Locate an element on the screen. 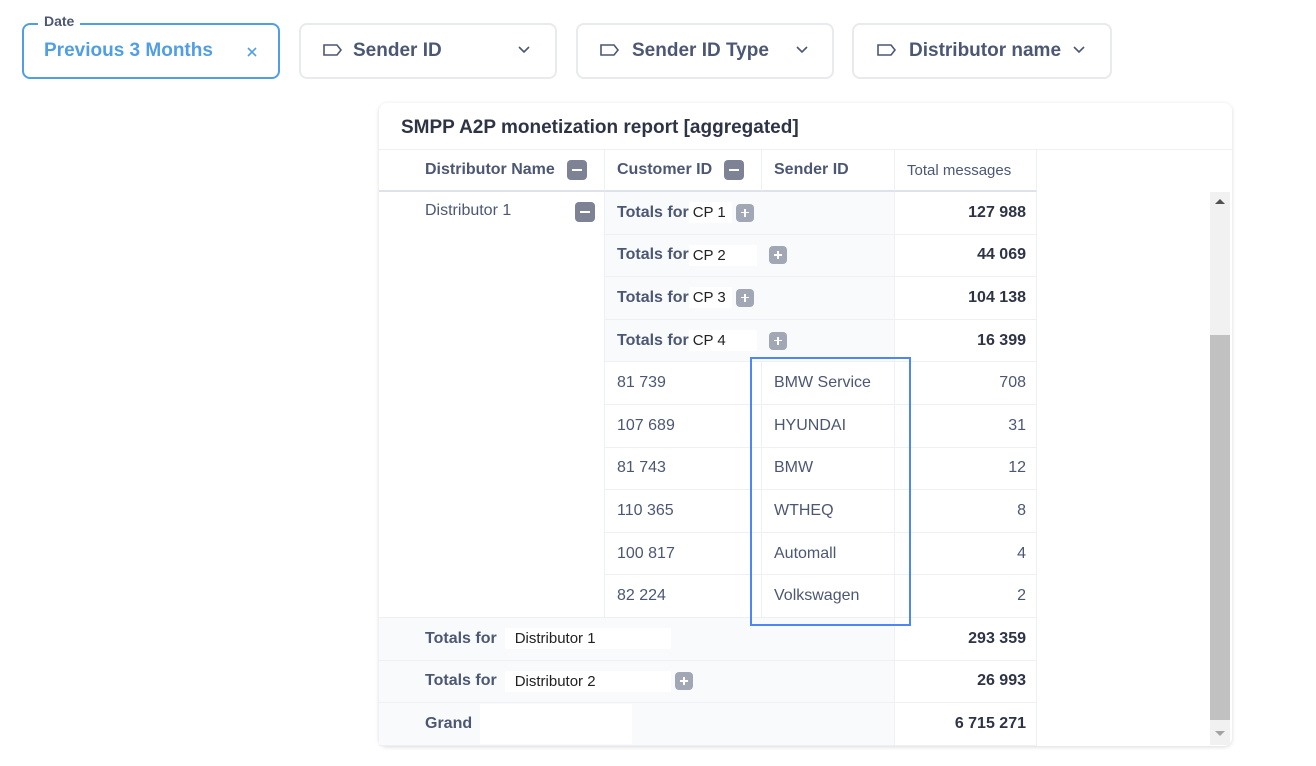 This screenshot has height=766, width=1316. filter-value: Sender ID Type is located at coordinates (700, 50).